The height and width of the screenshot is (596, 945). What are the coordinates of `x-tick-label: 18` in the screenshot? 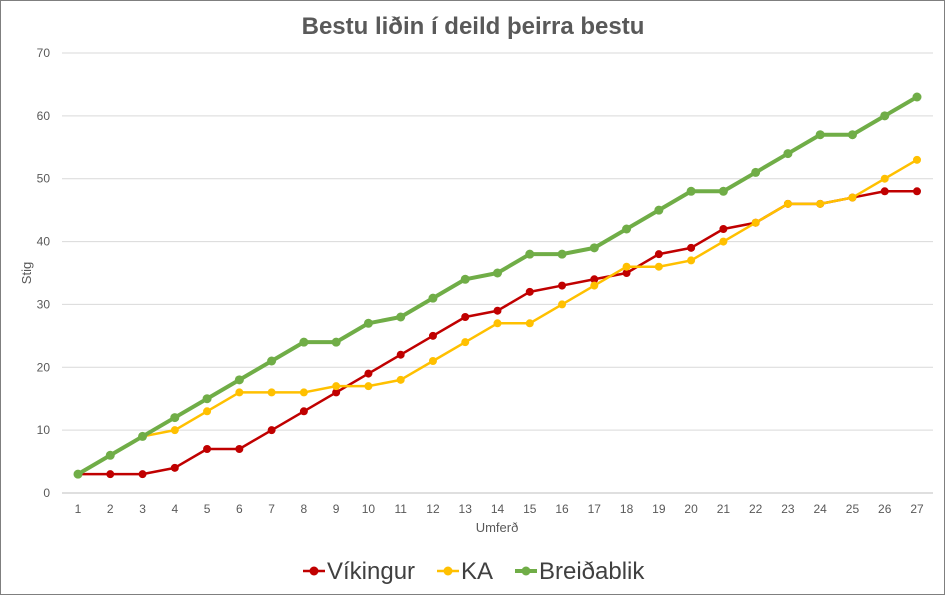 It's located at (627, 509).